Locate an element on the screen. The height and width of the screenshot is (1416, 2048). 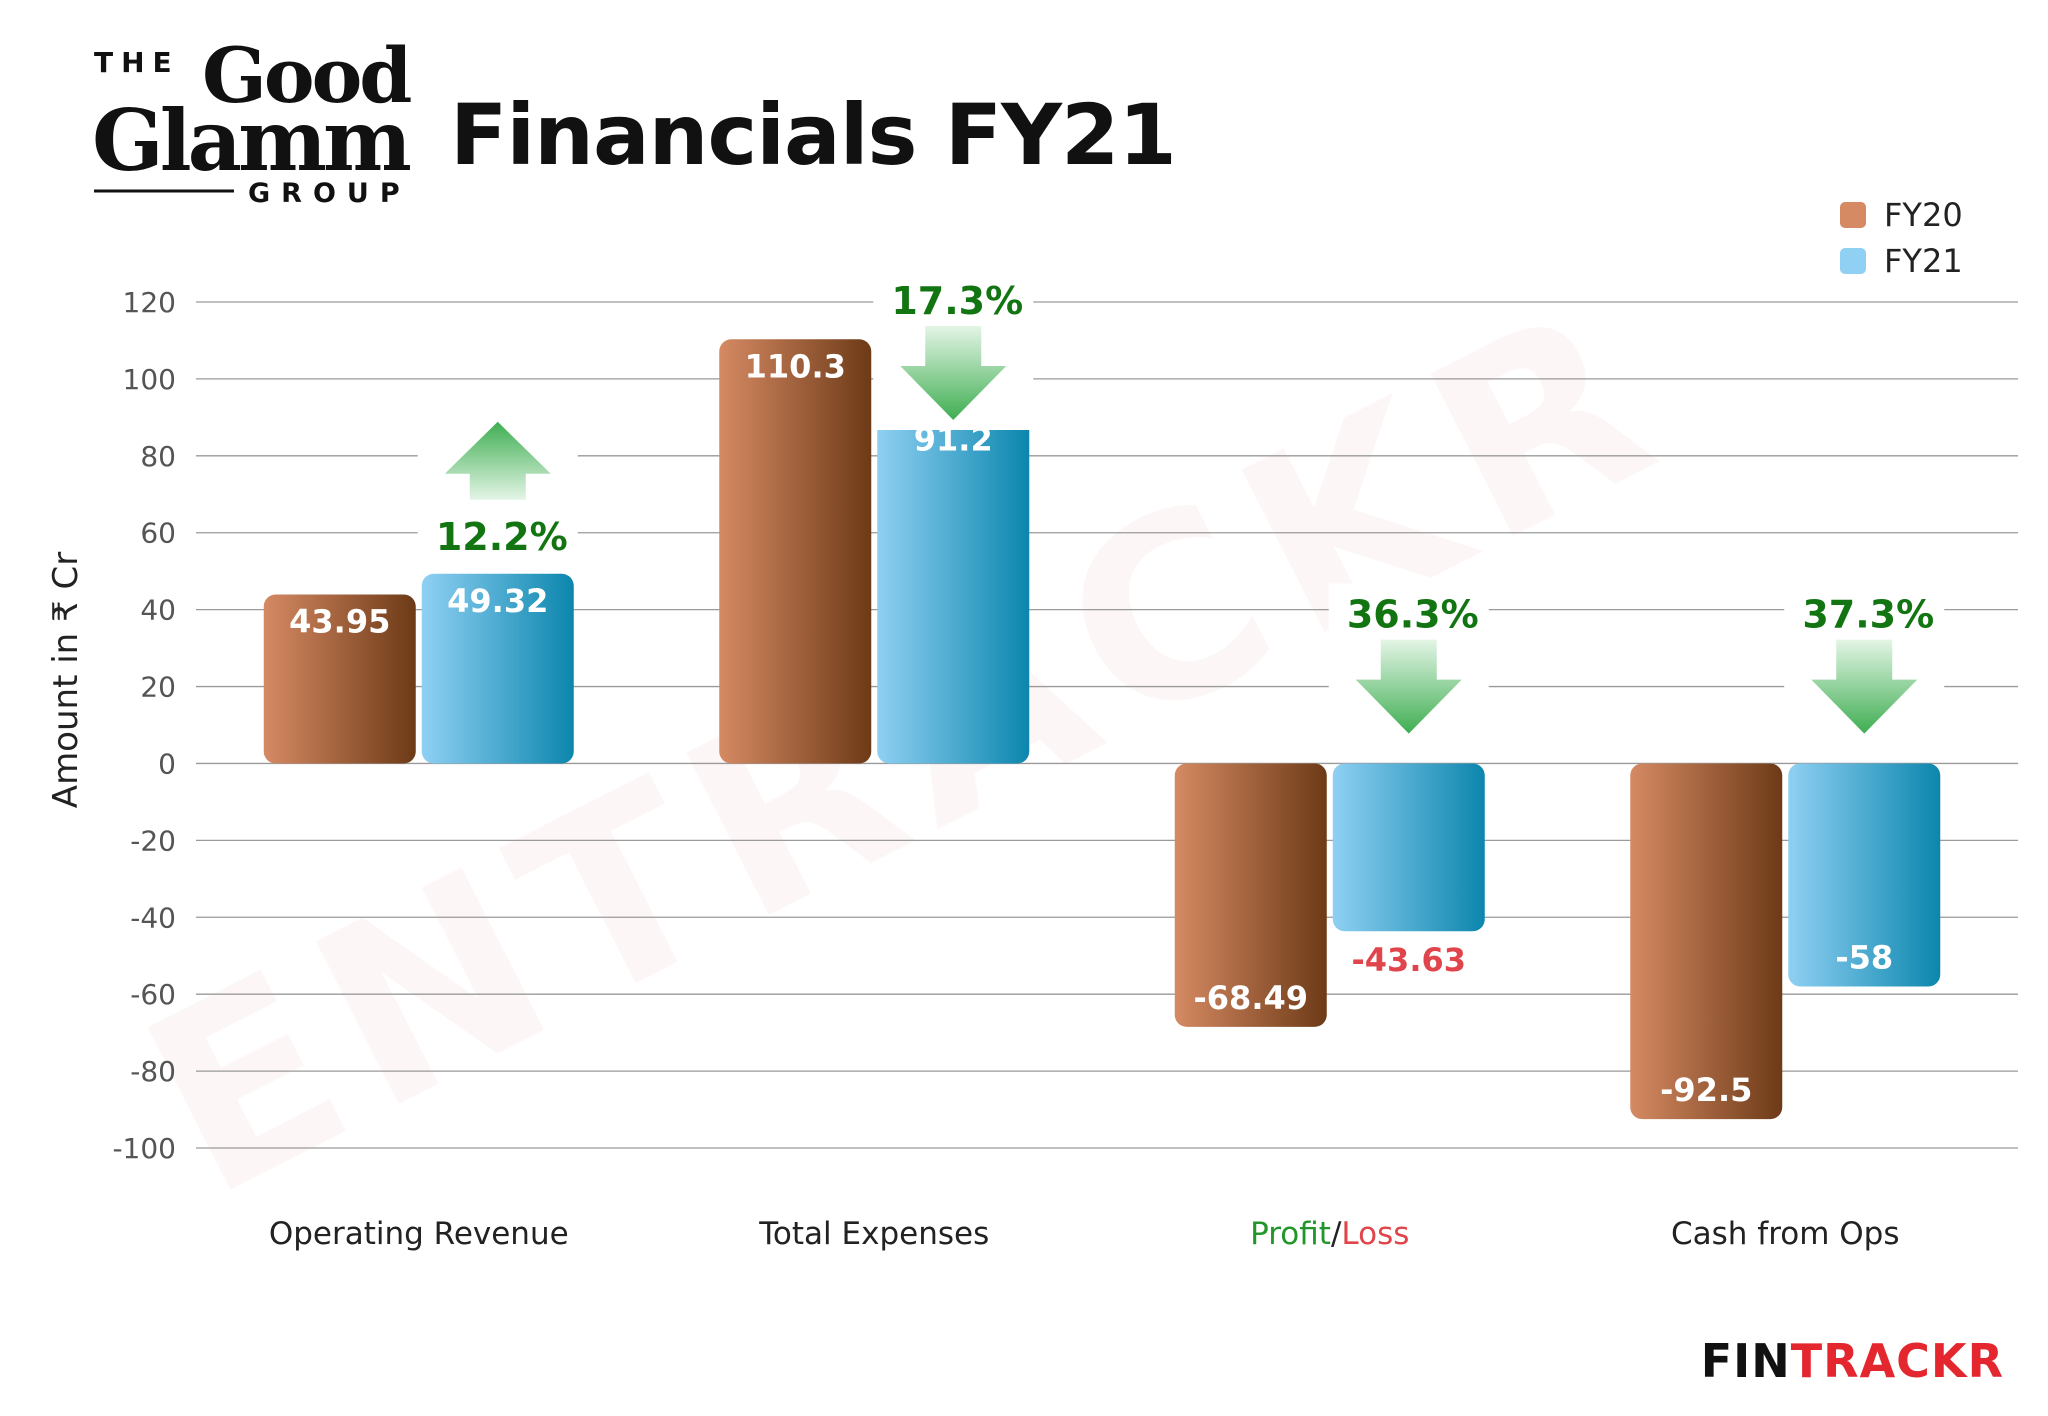
fintrackr-logo: FINTRACKR is located at coordinates (1852, 1361).